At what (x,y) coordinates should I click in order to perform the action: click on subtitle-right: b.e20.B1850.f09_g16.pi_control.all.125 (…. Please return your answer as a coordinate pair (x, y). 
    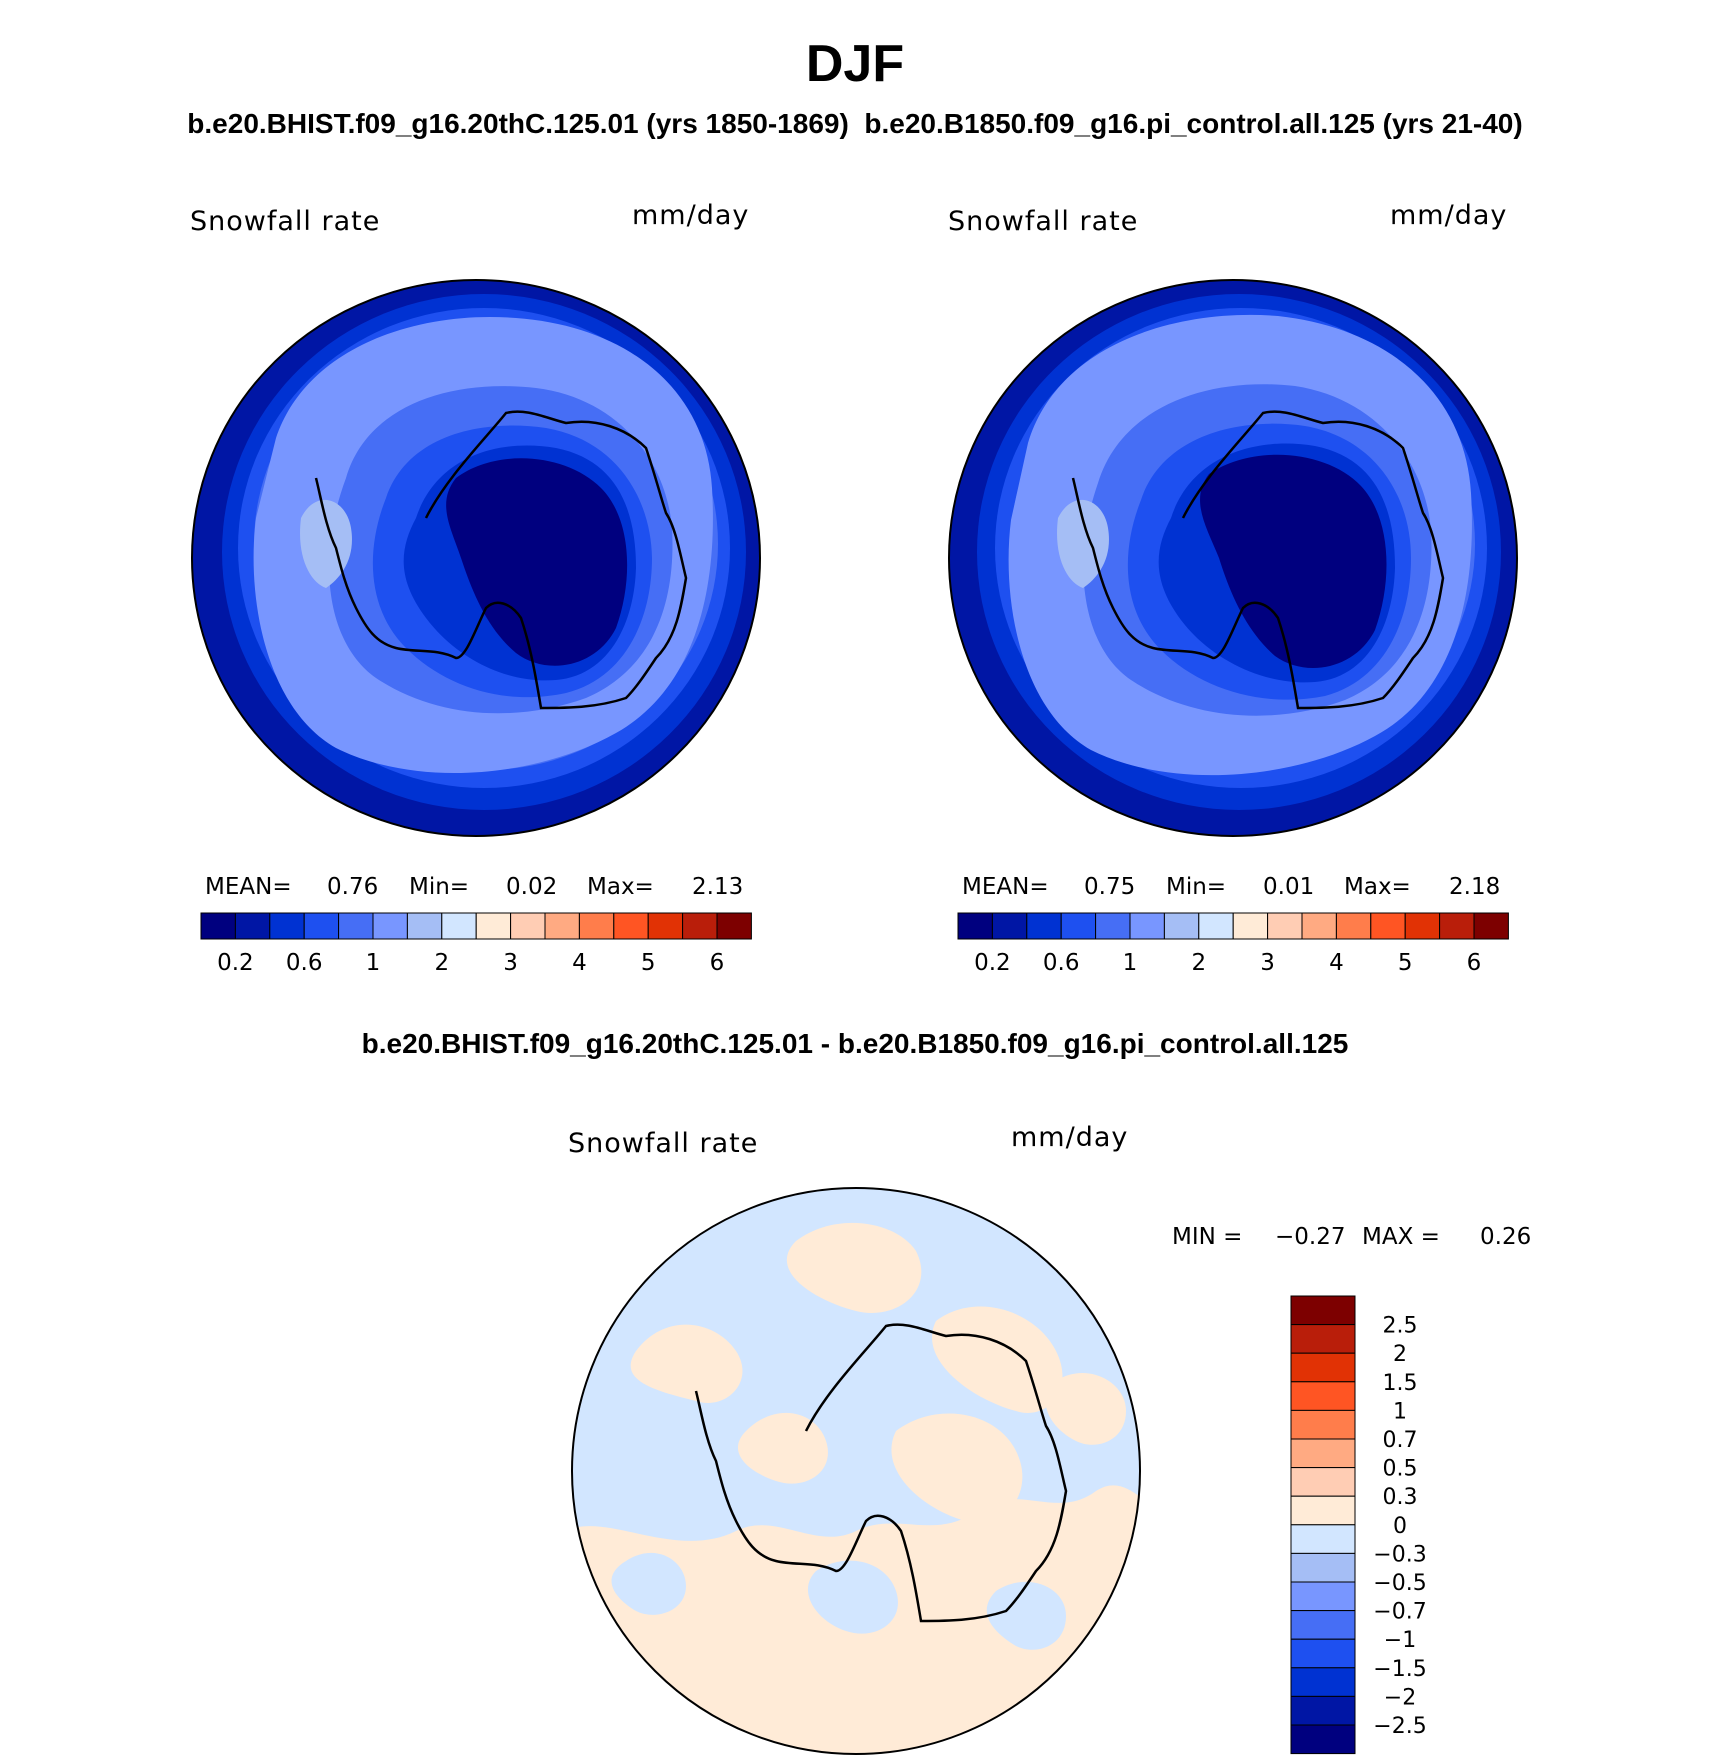
    Looking at the image, I should click on (1193, 123).